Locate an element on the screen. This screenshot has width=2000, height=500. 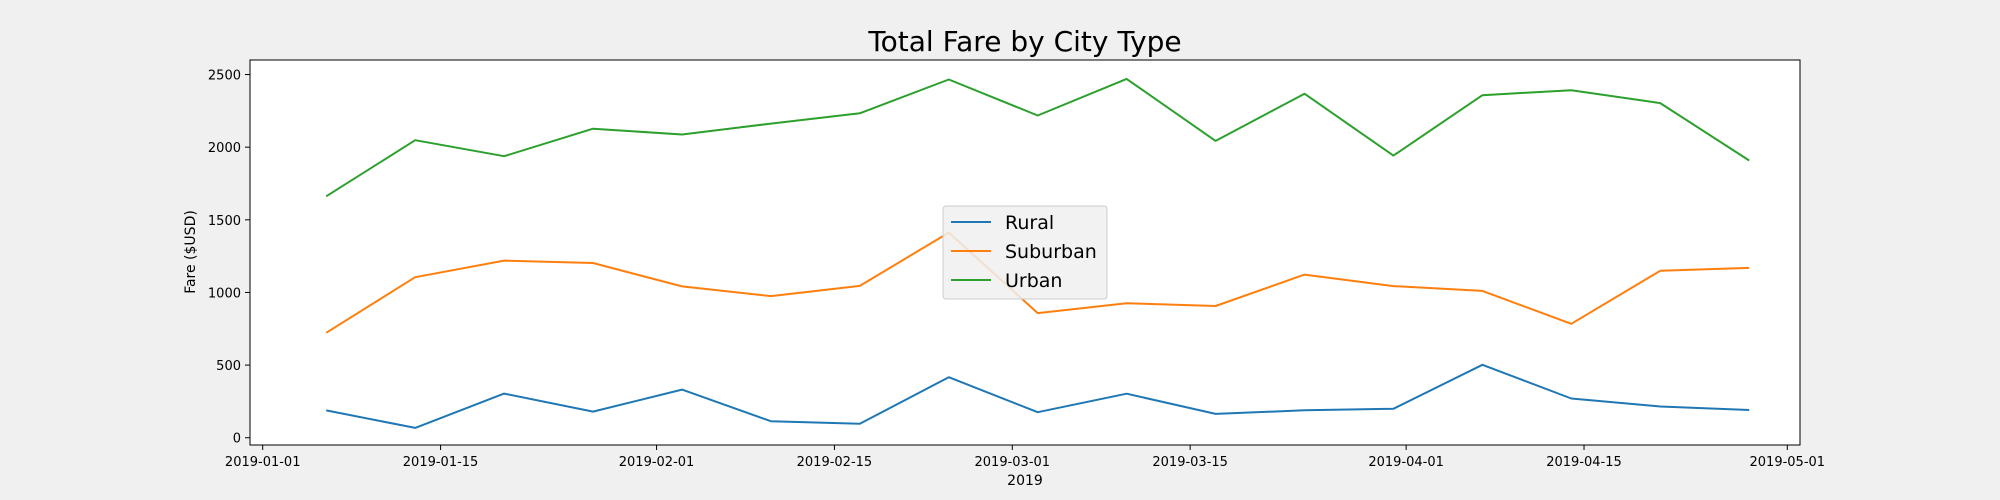
y-tick-label: 2000 is located at coordinates (224, 148).